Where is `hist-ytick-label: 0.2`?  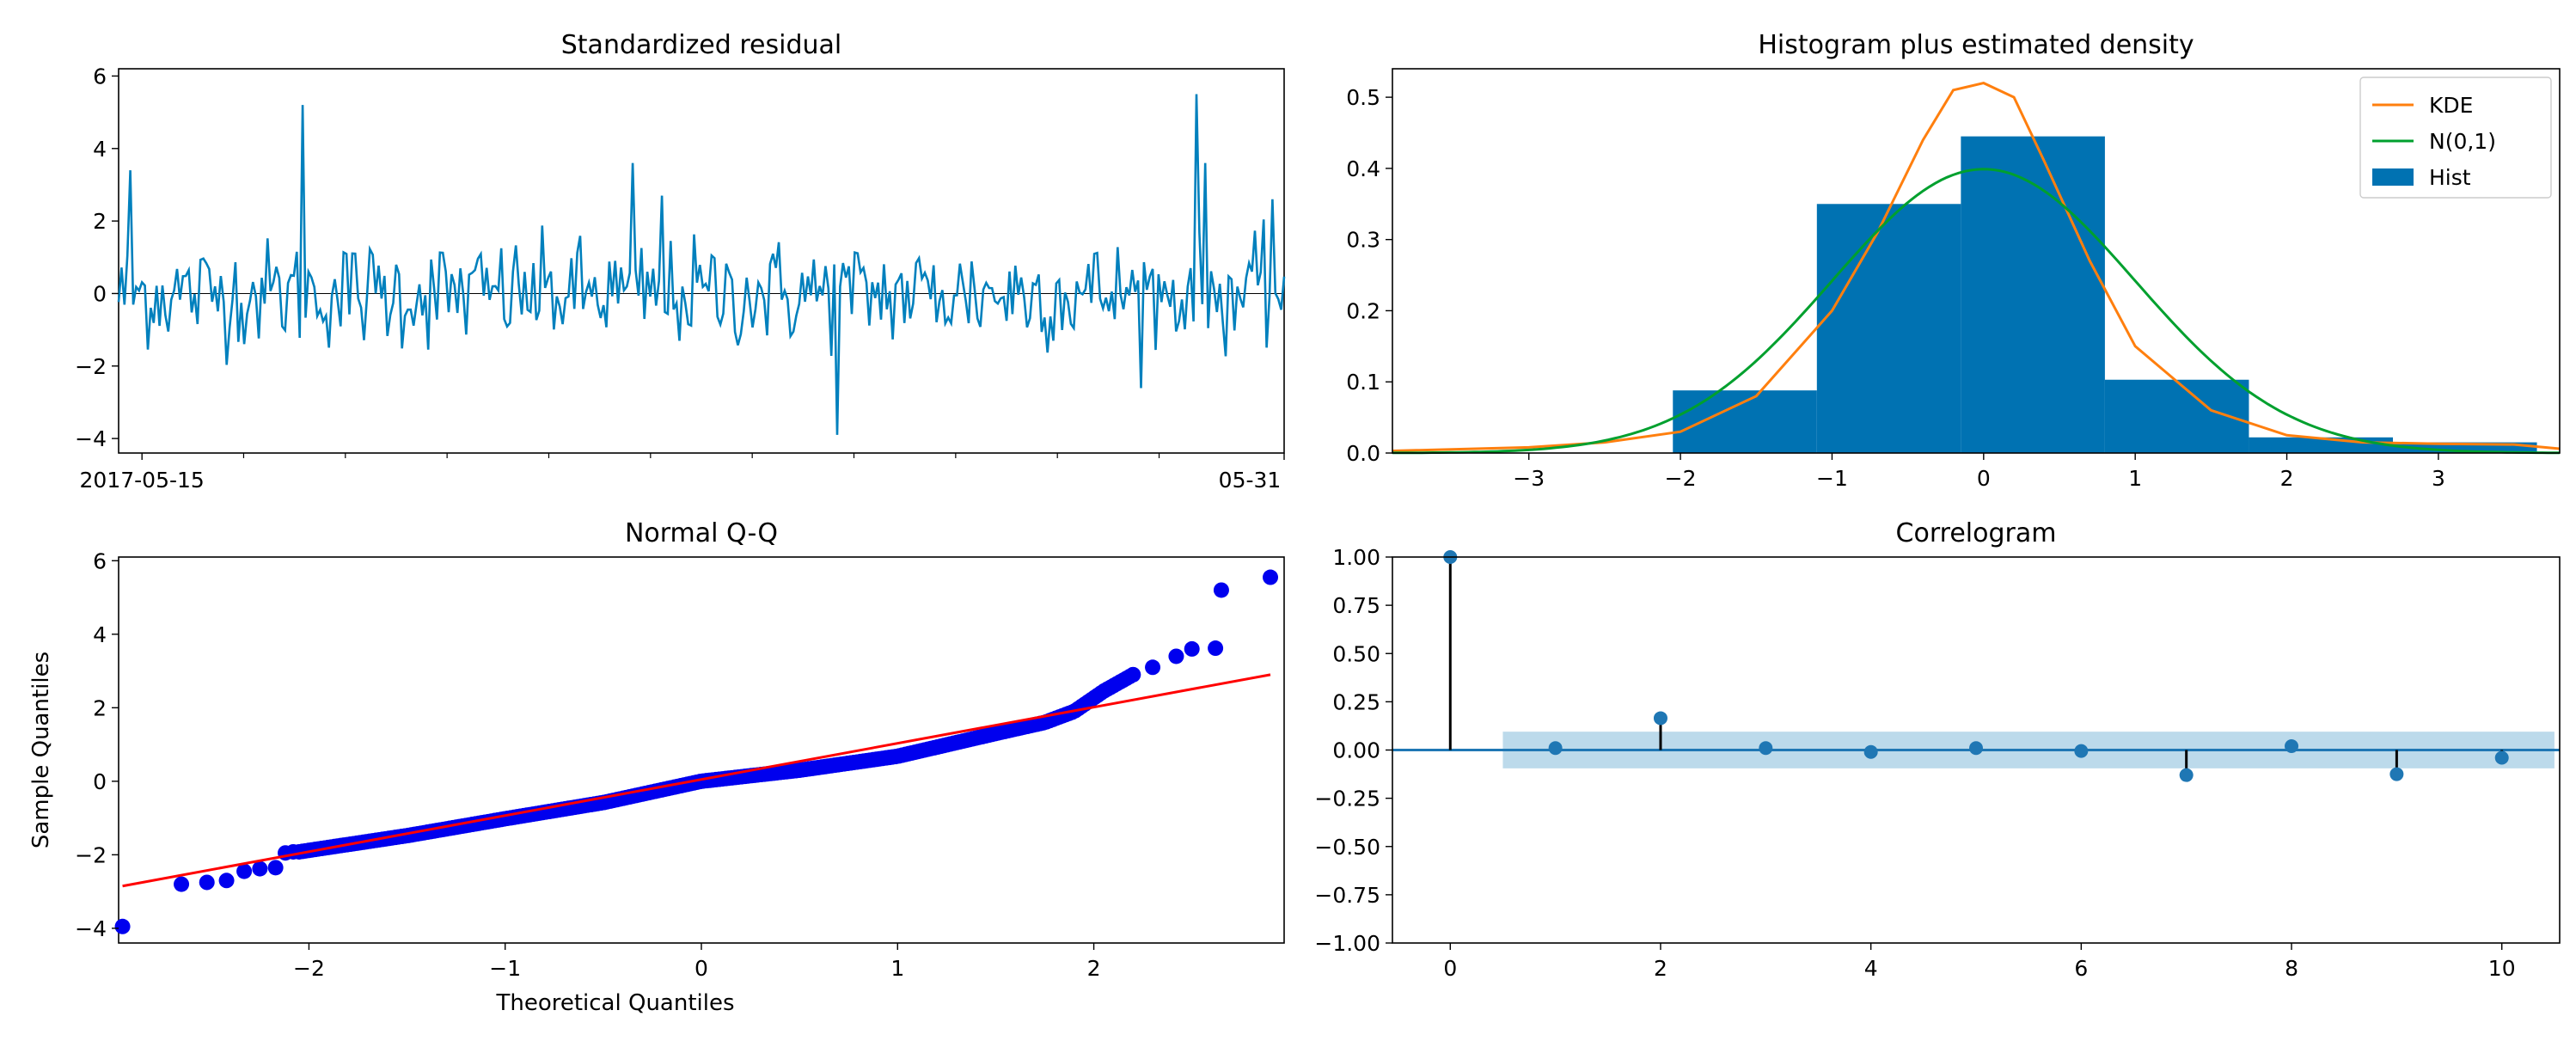
hist-ytick-label: 0.2 is located at coordinates (1363, 311).